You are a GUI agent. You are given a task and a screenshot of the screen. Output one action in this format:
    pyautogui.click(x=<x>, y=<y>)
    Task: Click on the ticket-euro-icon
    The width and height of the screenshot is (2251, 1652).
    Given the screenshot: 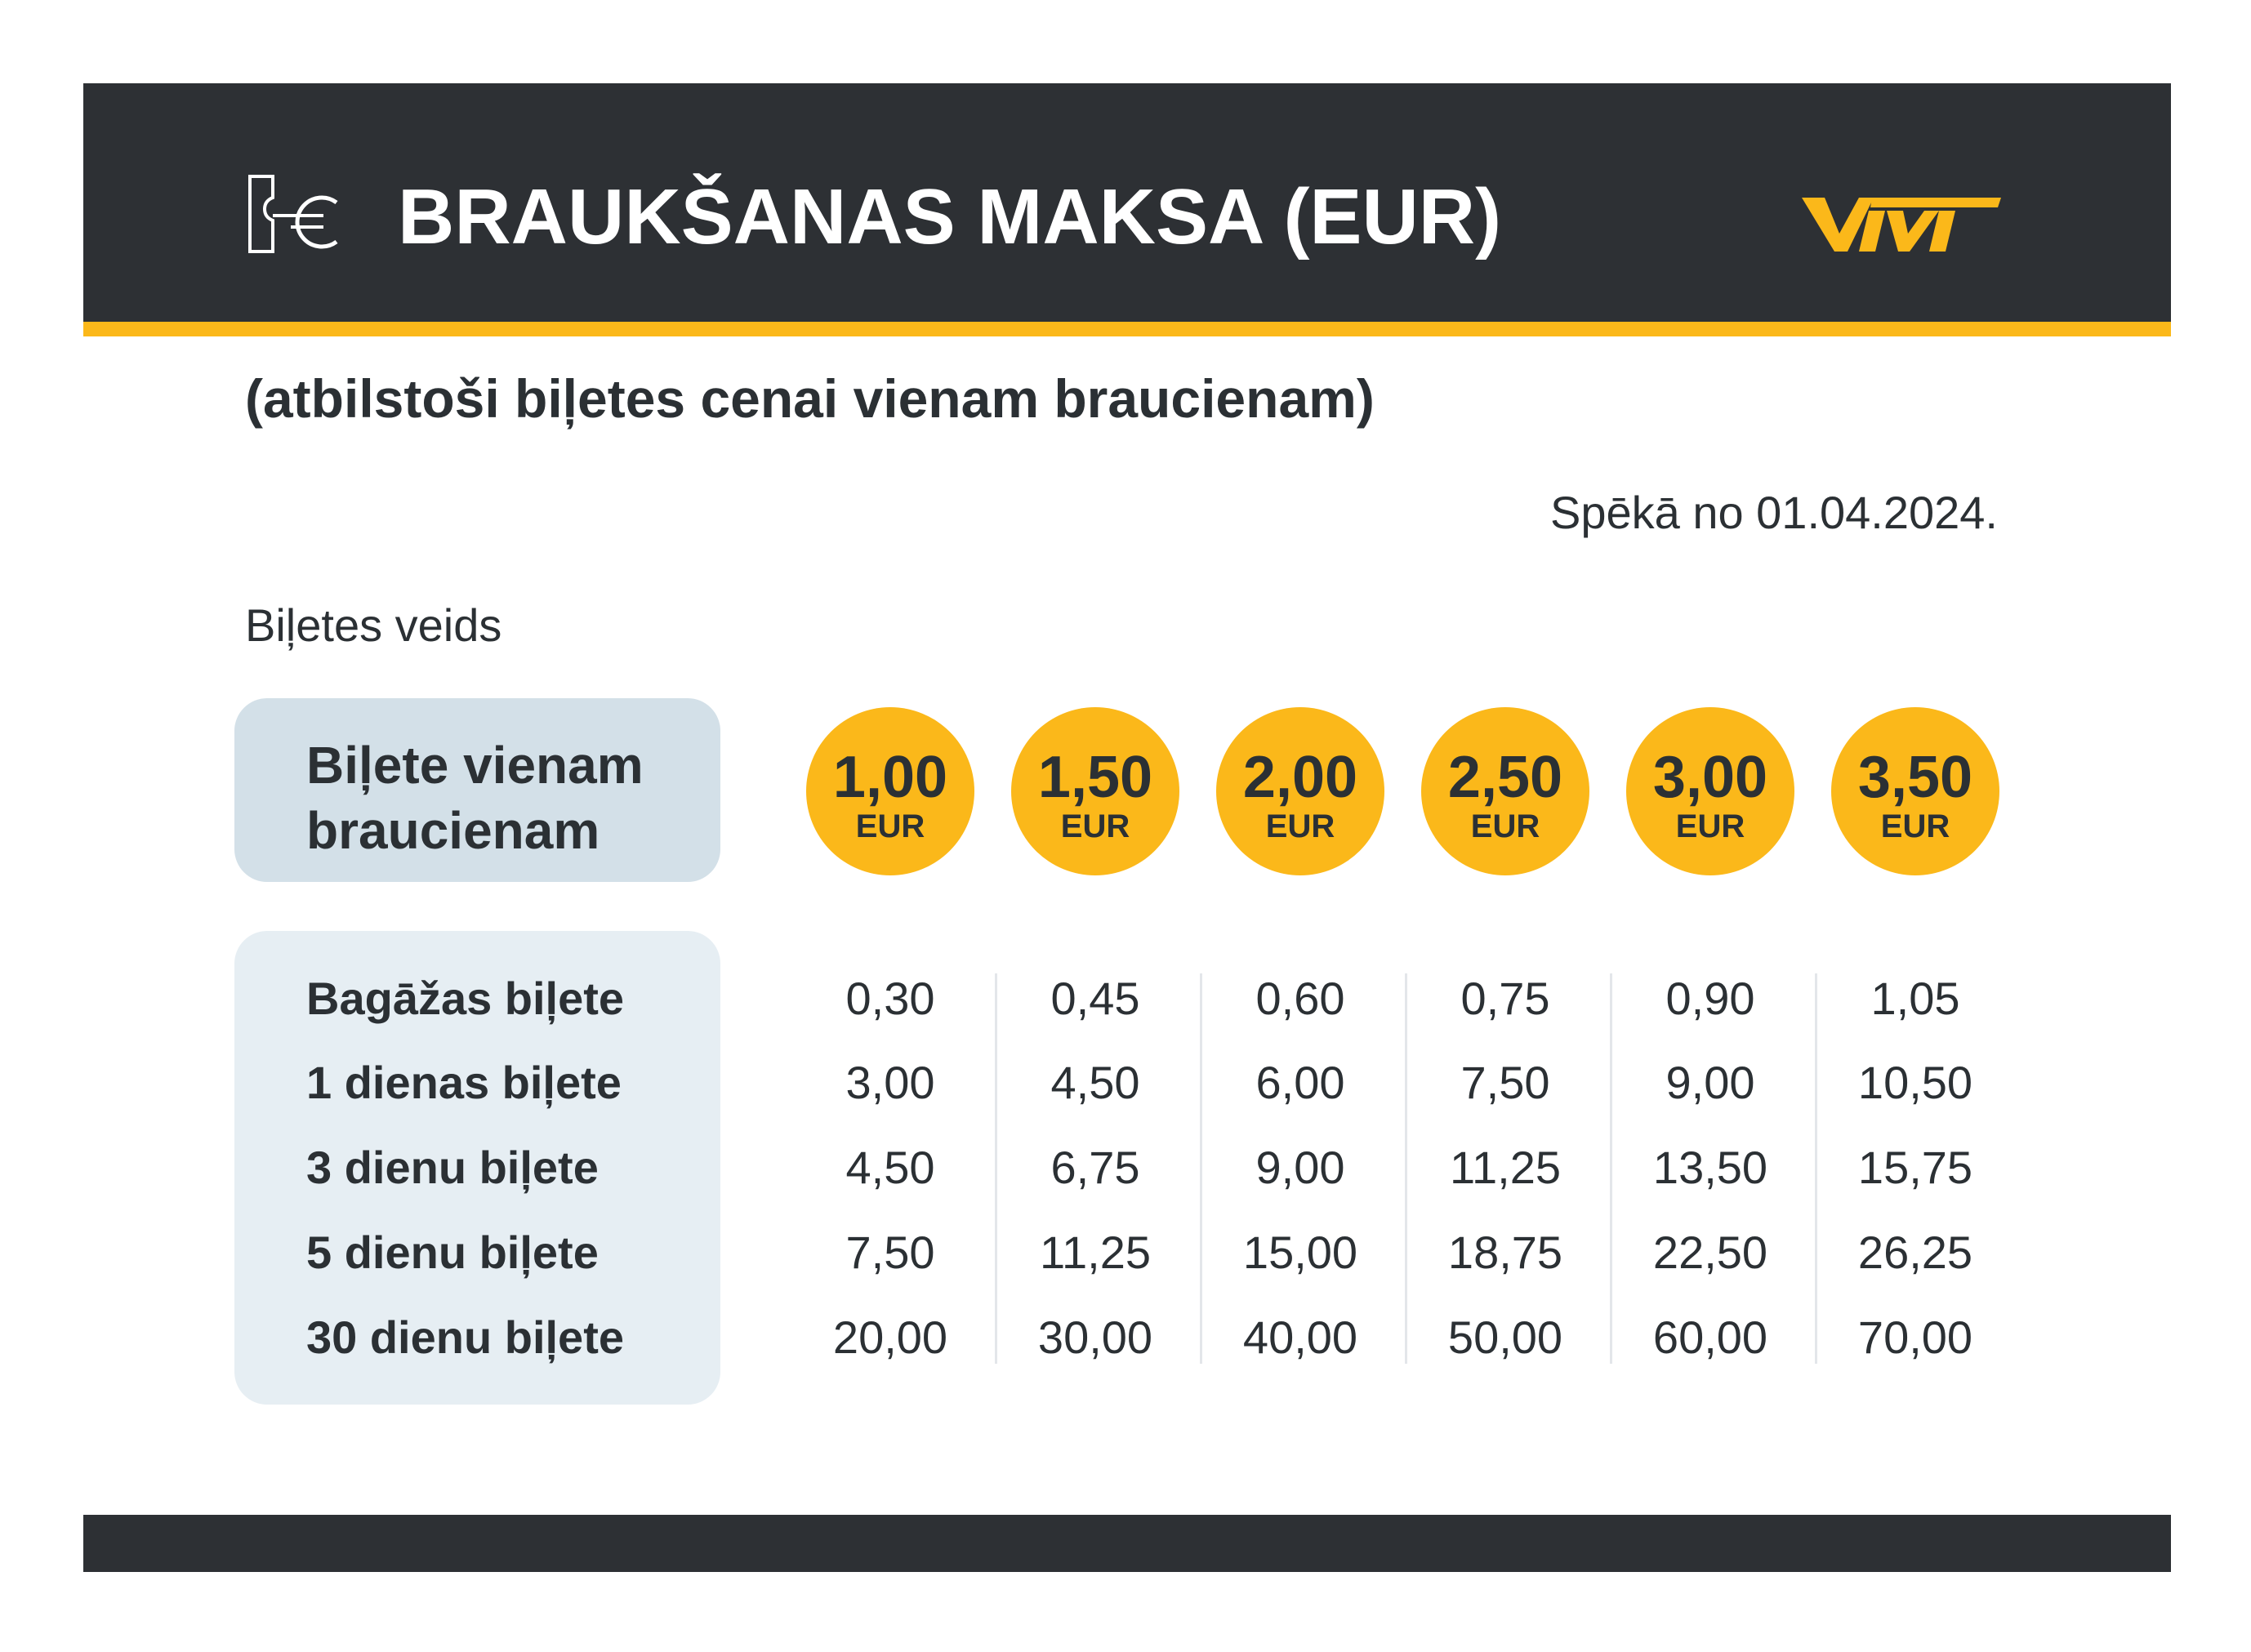 What is the action you would take?
    pyautogui.click(x=293, y=214)
    